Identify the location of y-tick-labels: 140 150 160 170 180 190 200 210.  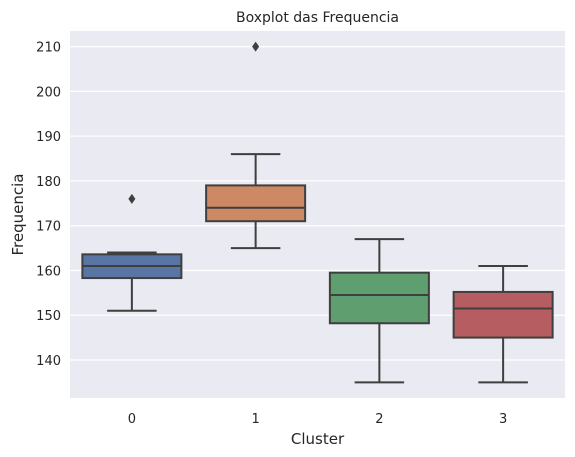
(48, 205).